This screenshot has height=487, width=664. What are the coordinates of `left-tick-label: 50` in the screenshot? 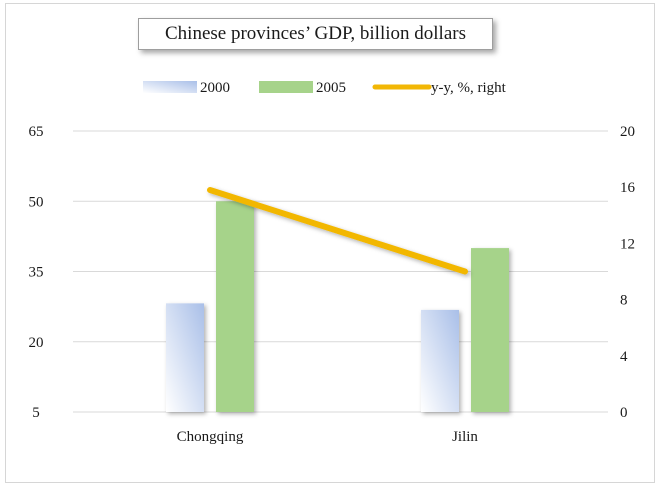 It's located at (36, 202).